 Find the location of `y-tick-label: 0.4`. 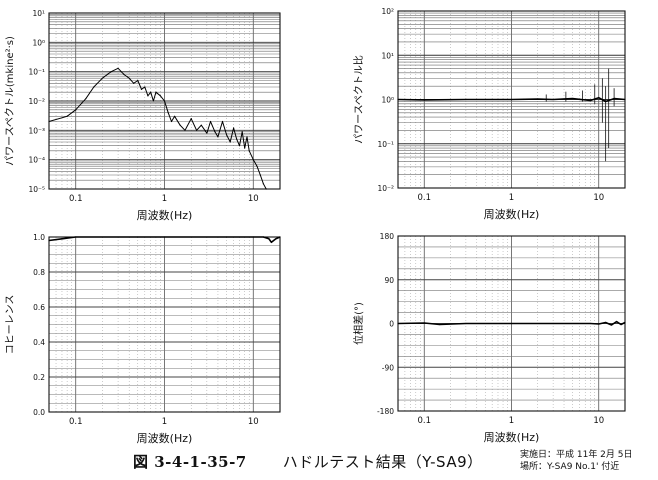

y-tick-label: 0.4 is located at coordinates (39, 342).